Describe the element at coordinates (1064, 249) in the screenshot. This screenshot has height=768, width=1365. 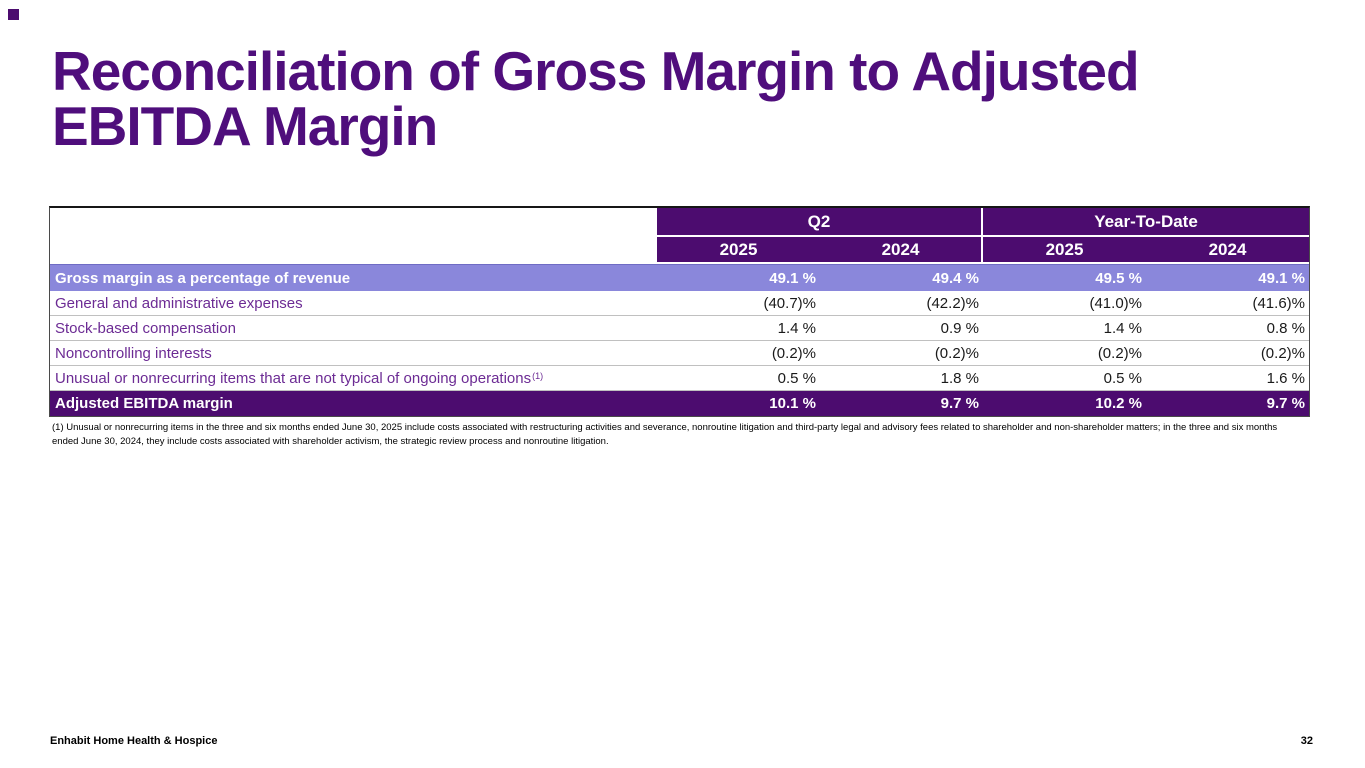
I see `year-header-ytd-2025: 2025` at that location.